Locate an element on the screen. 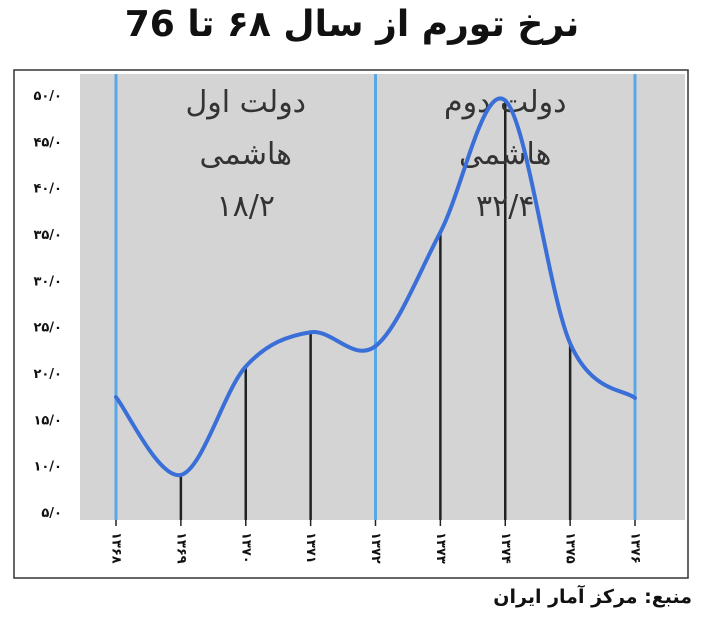  annotation-1-line-2: هاشمی is located at coordinates (246, 154).